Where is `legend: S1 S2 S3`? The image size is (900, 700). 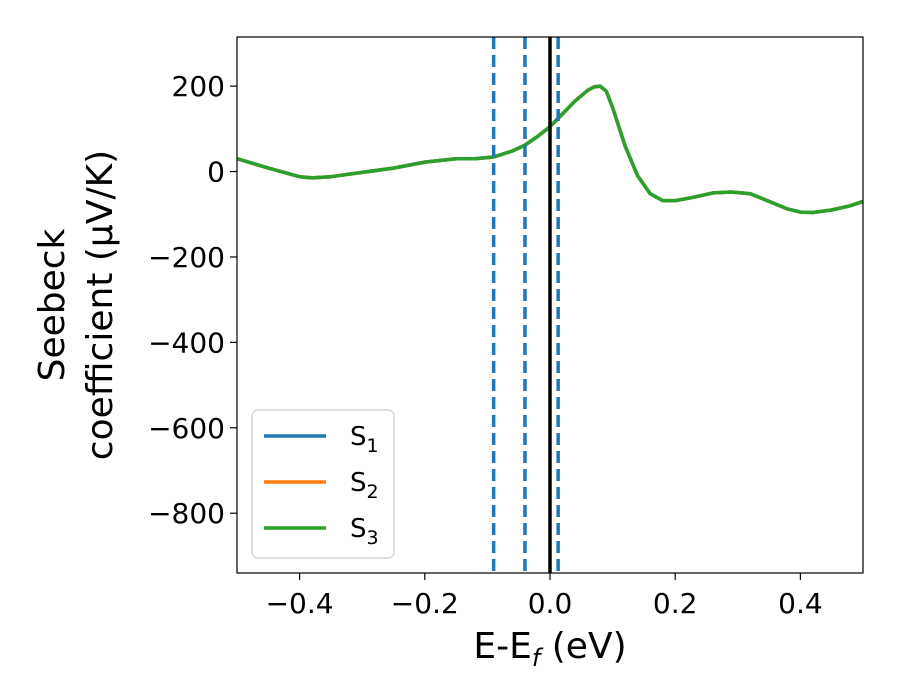
legend: S1 S2 S3 is located at coordinates (323, 484).